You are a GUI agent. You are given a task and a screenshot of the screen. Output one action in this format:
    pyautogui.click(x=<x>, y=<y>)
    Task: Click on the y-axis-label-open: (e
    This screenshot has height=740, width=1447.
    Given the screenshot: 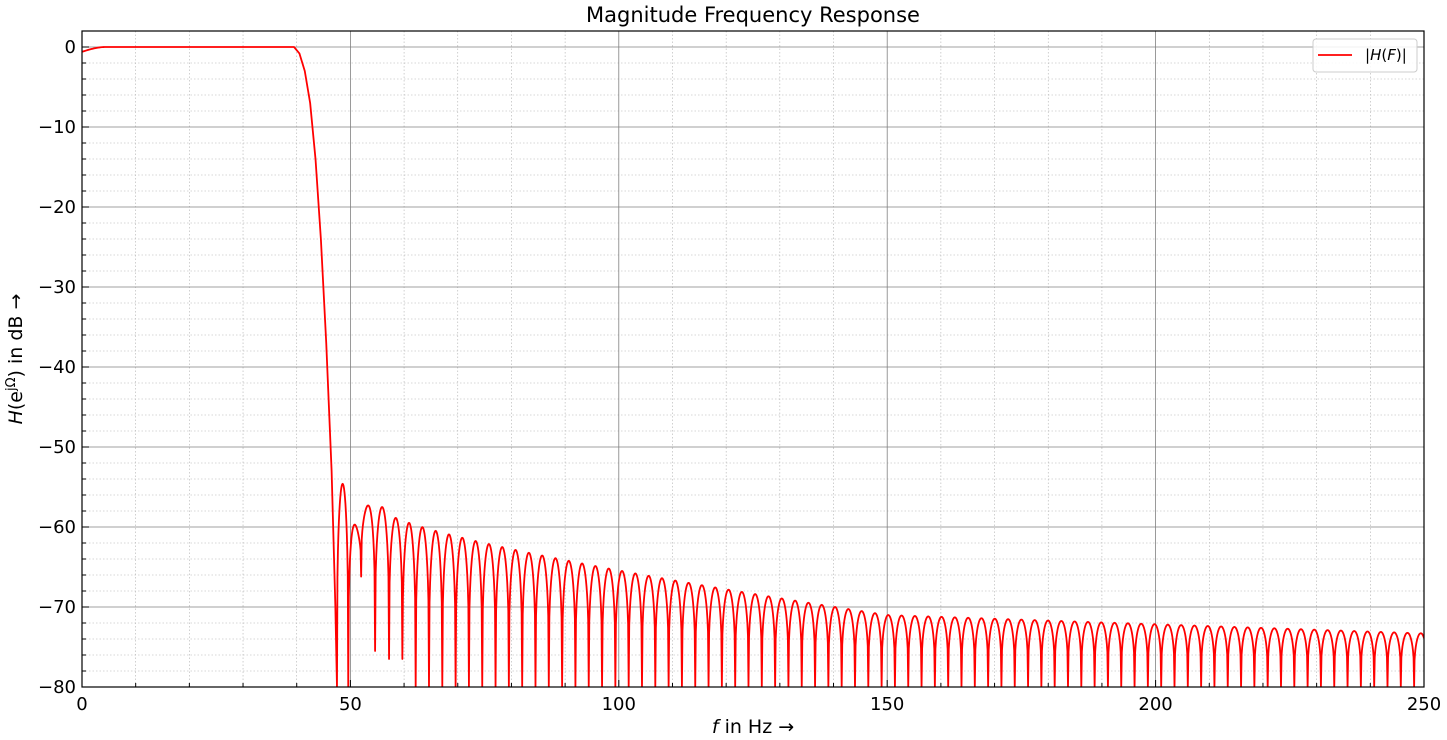 What is the action you would take?
    pyautogui.click(x=16, y=400)
    